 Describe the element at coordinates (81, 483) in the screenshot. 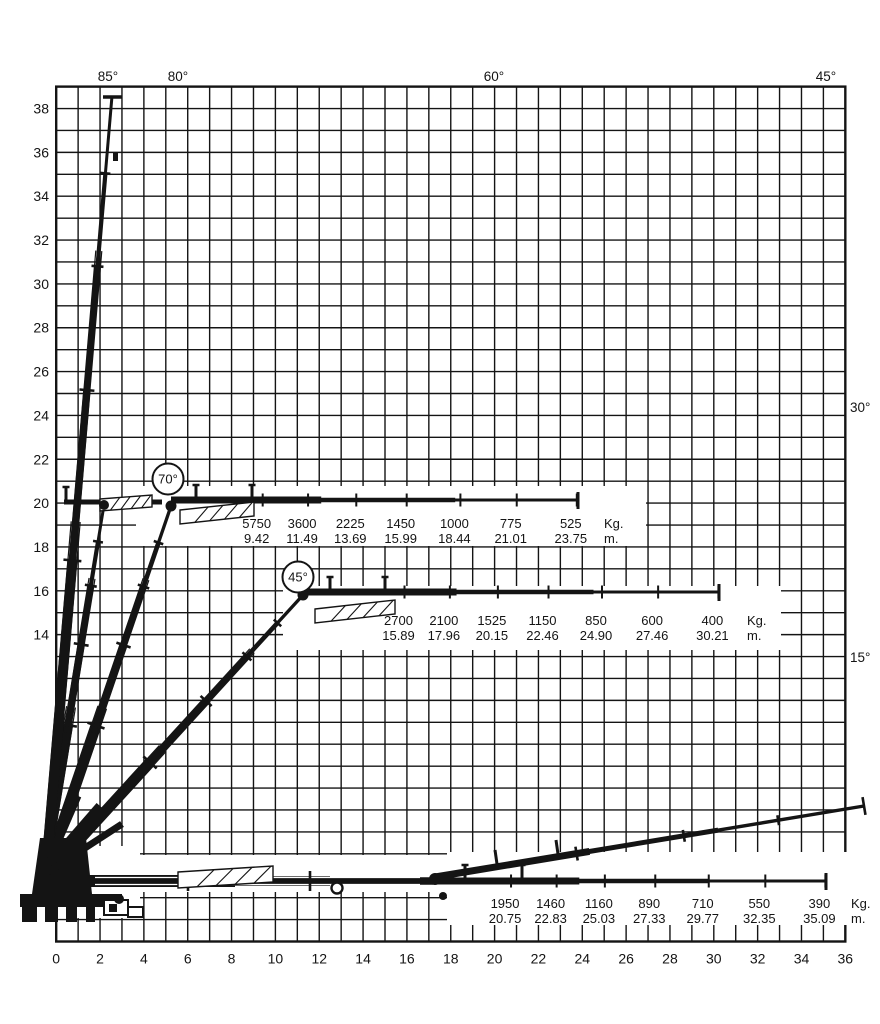

I see `boom-85deg` at that location.